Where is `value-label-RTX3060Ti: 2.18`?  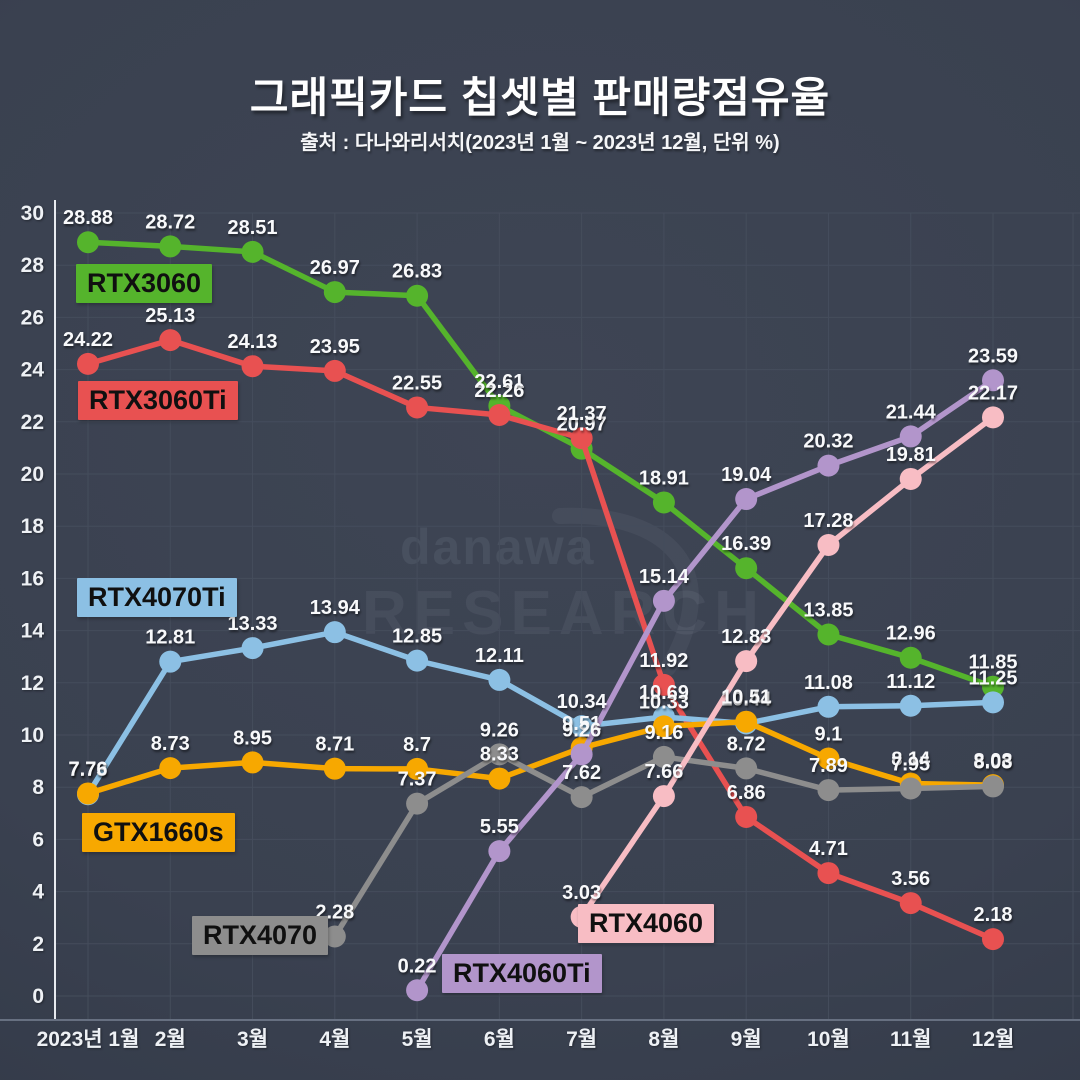 value-label-RTX3060Ti: 2.18 is located at coordinates (993, 915).